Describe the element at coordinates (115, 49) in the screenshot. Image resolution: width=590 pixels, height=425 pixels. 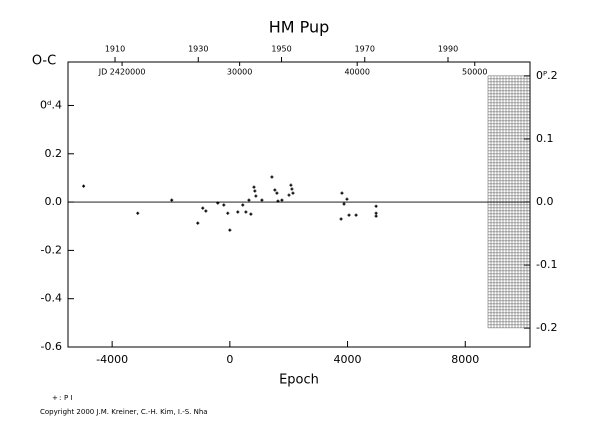
I see `top-year-label: 1910` at that location.